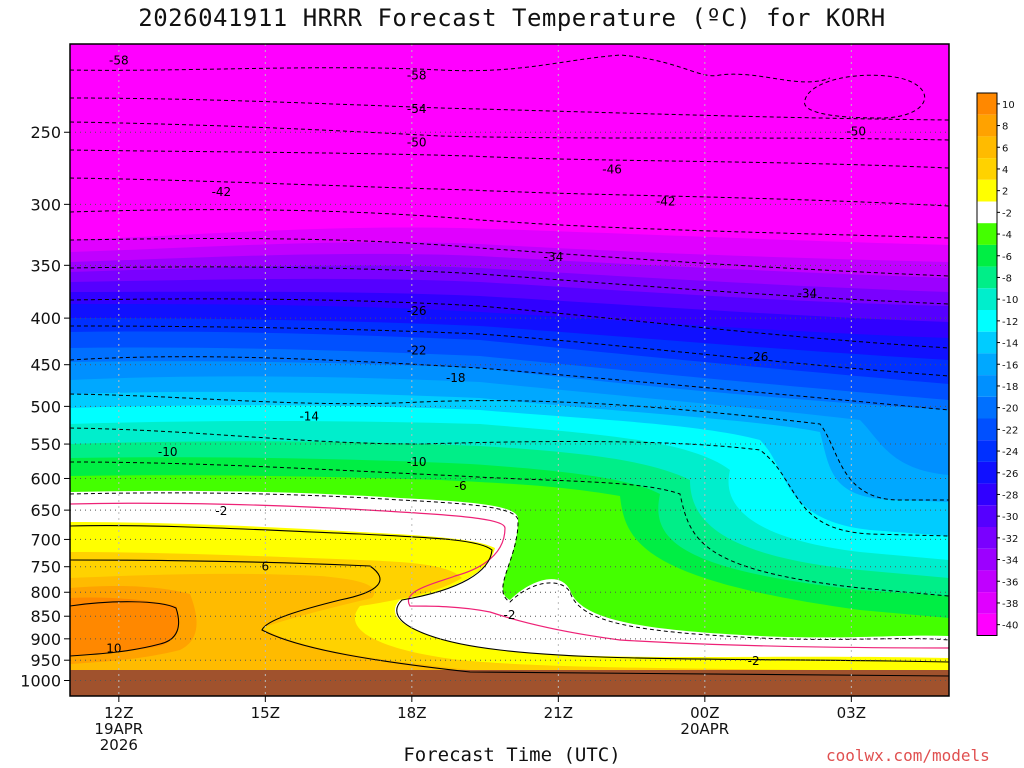  I want to click on x-tick-label-4-1: 20APR, so click(704, 729).